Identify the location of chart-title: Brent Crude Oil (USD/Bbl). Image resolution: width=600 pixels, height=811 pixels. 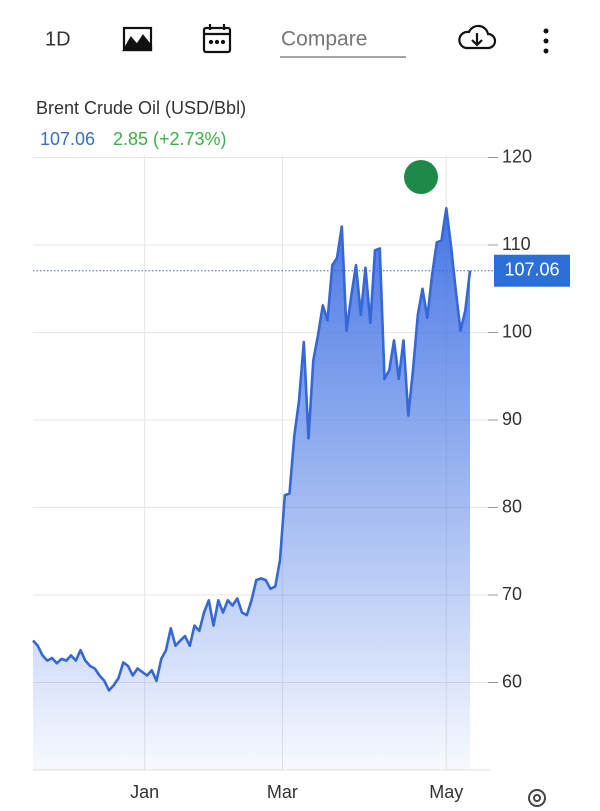
(141, 108).